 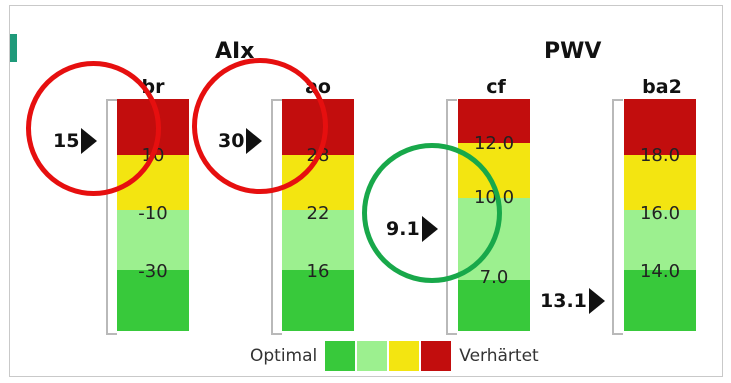 What do you see at coordinates (13, 48) in the screenshot?
I see `panel-accent` at bounding box center [13, 48].